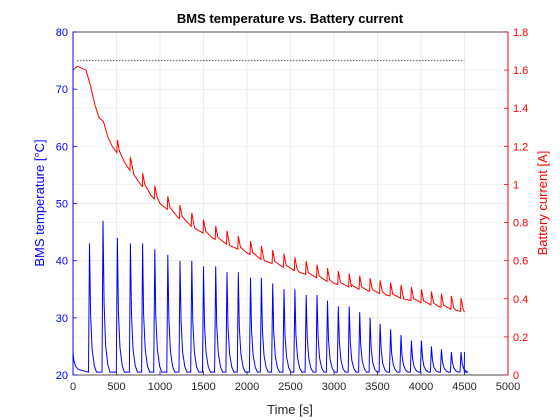 The height and width of the screenshot is (420, 560). Describe the element at coordinates (377, 387) in the screenshot. I see `x-tick-label: 3500` at that location.